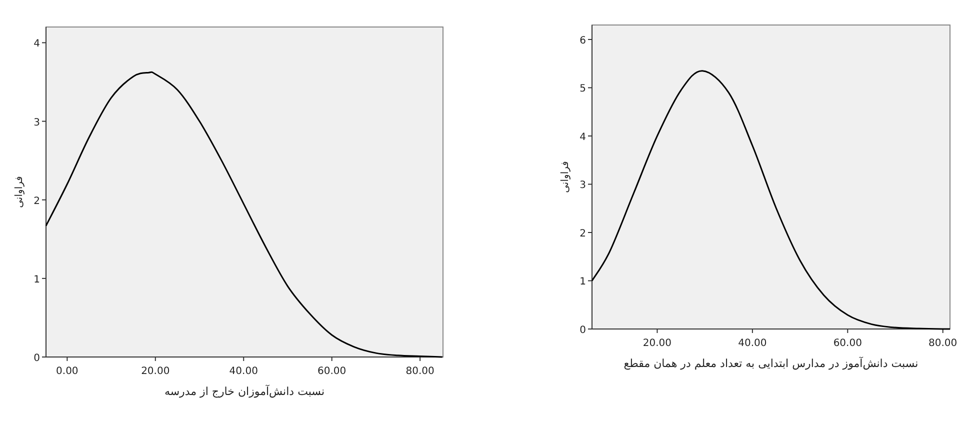 The height and width of the screenshot is (423, 971). What do you see at coordinates (244, 391) in the screenshot?
I see `x-axis-title: نسبت دانش‌آموزان خارج از مدرسه` at bounding box center [244, 391].